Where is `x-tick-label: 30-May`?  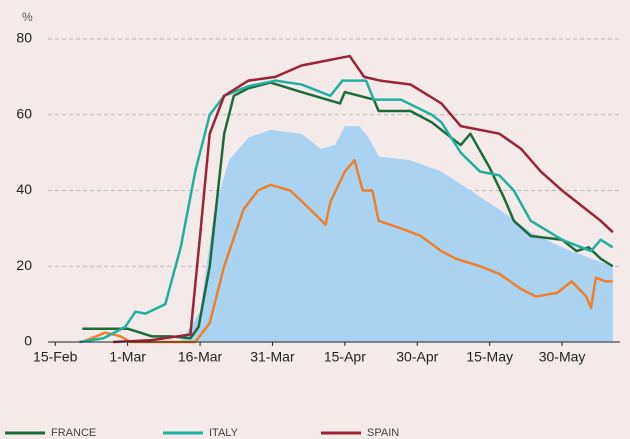 x-tick-label: 30-May is located at coordinates (562, 357).